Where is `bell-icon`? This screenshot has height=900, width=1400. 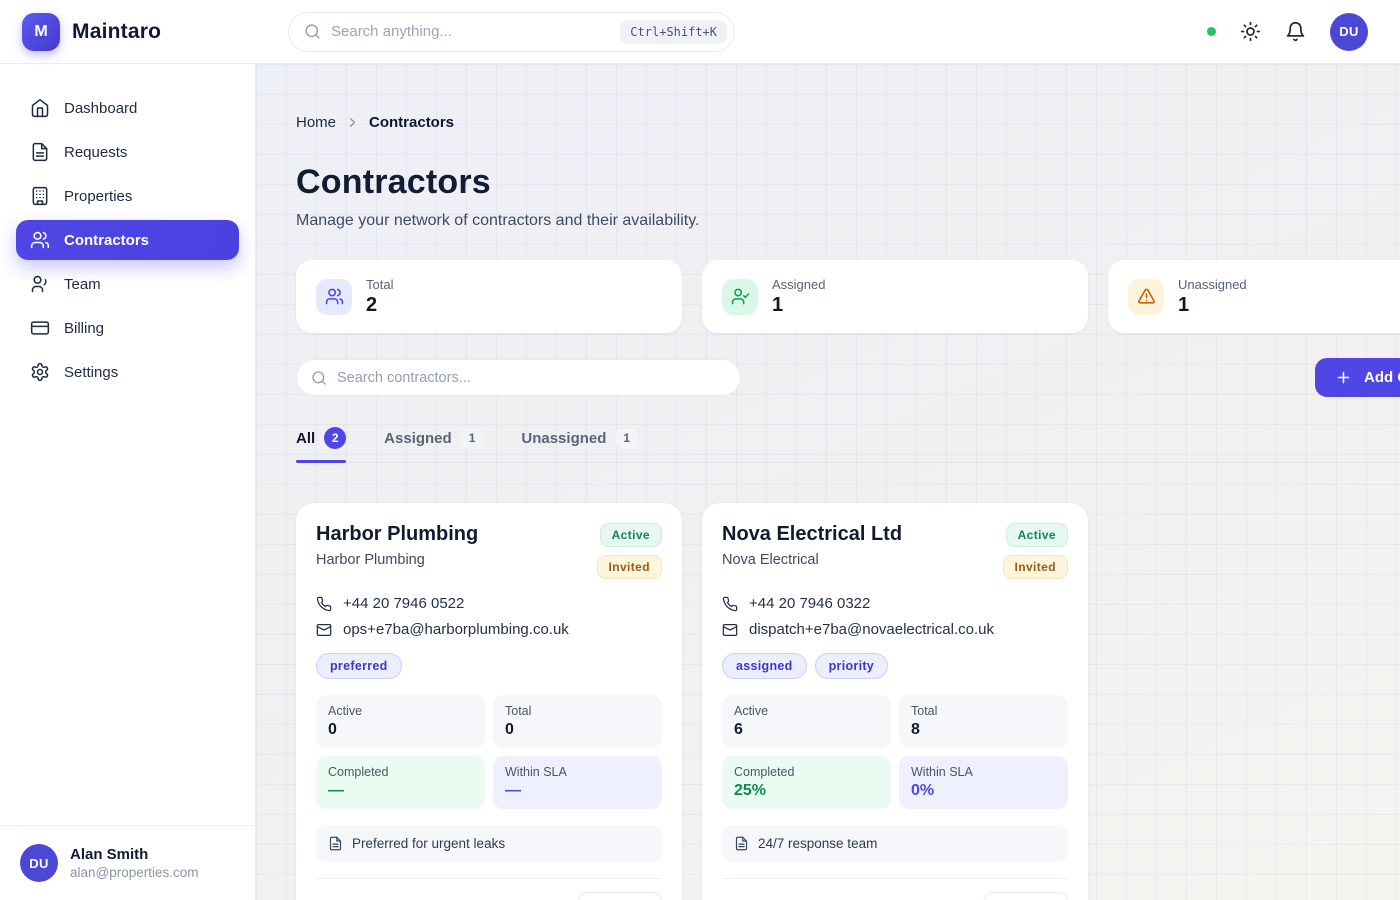 bell-icon is located at coordinates (1295, 31).